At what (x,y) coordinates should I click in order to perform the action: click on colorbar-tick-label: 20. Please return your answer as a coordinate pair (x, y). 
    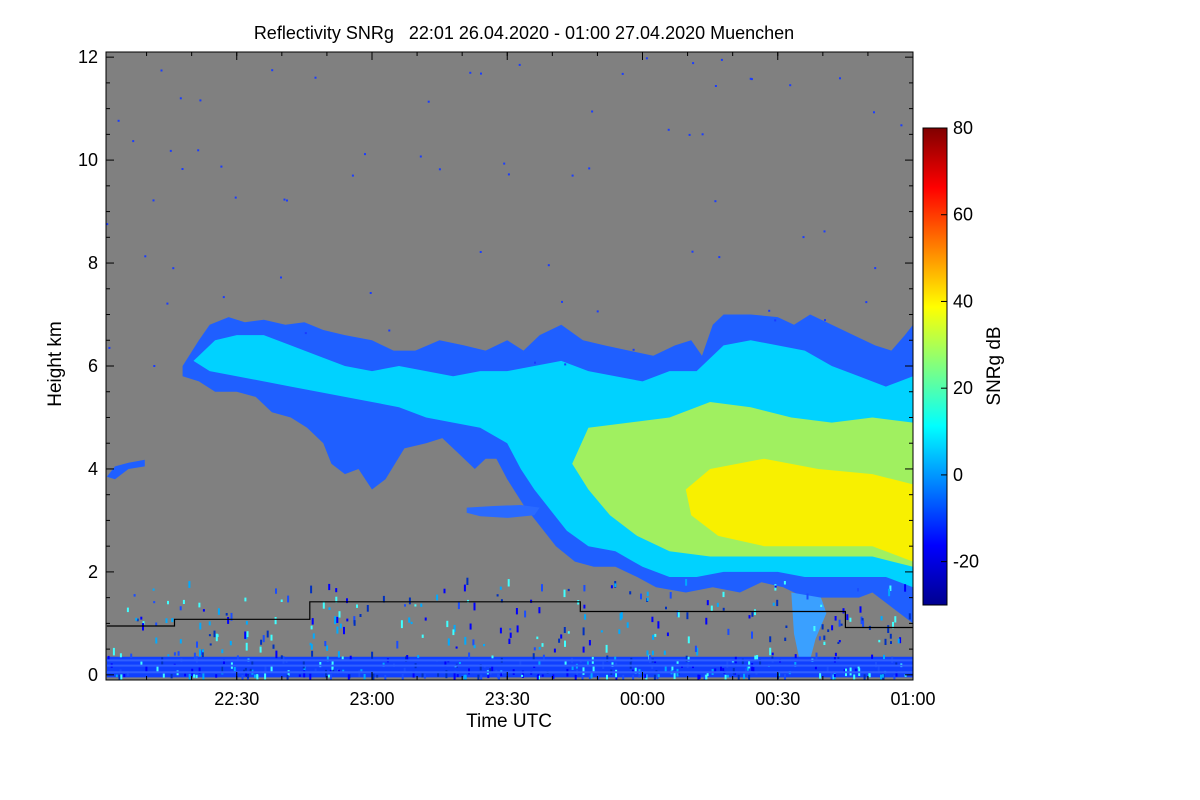
    Looking at the image, I should click on (963, 388).